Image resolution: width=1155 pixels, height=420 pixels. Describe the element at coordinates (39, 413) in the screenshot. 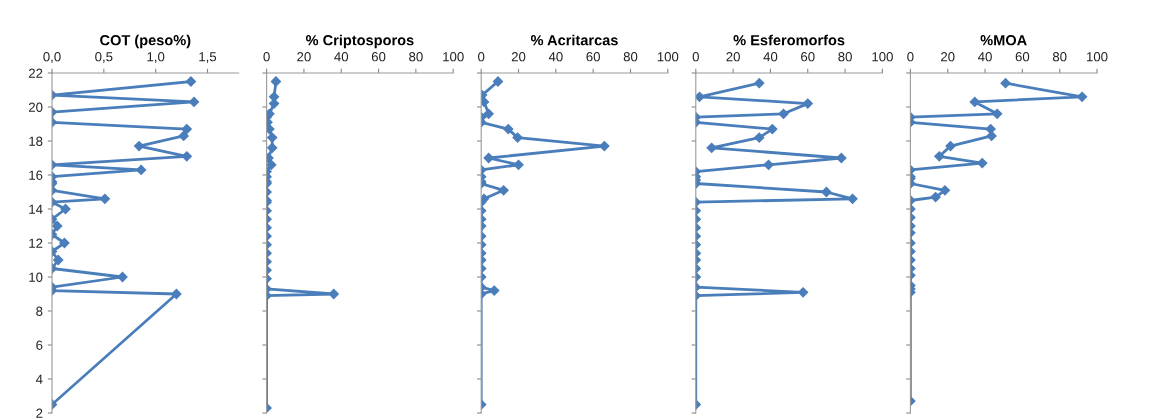

I see `y-tick-label: 2` at that location.